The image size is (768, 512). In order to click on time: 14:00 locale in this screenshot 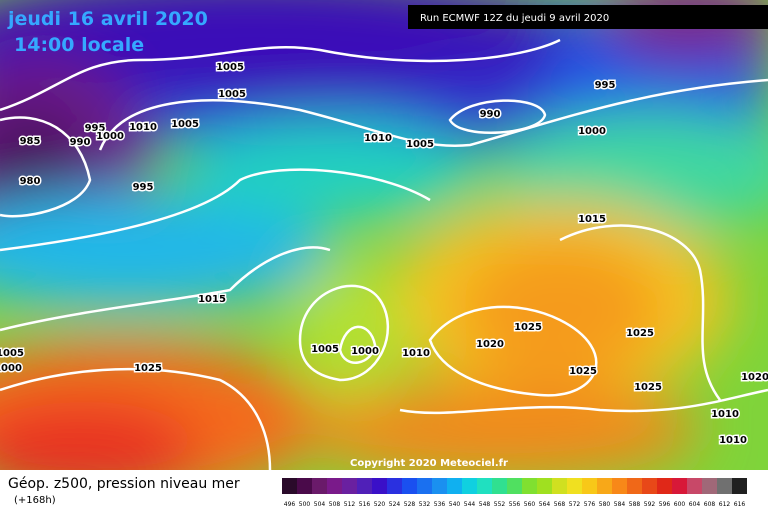, I will do `click(79, 45)`.